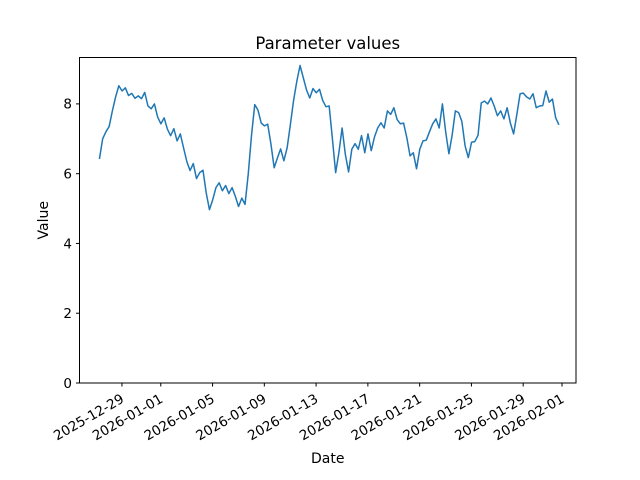  What do you see at coordinates (44, 220) in the screenshot?
I see `y-axis-label: Value` at bounding box center [44, 220].